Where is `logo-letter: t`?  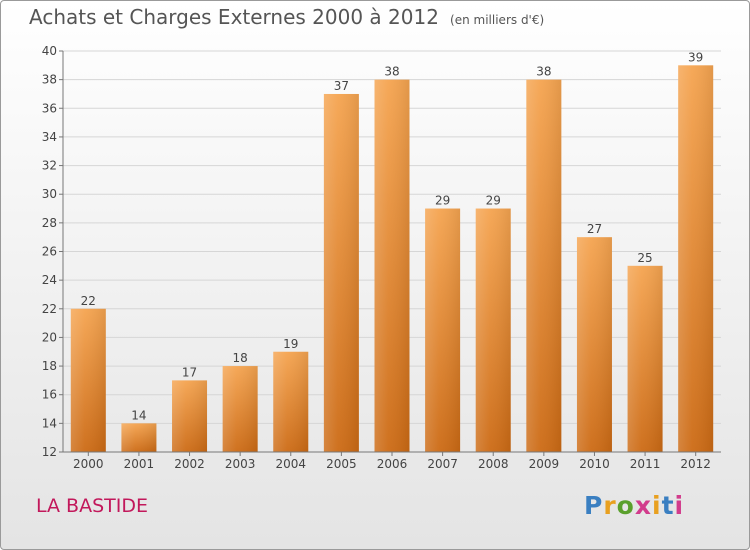
logo-letter: t is located at coordinates (668, 505).